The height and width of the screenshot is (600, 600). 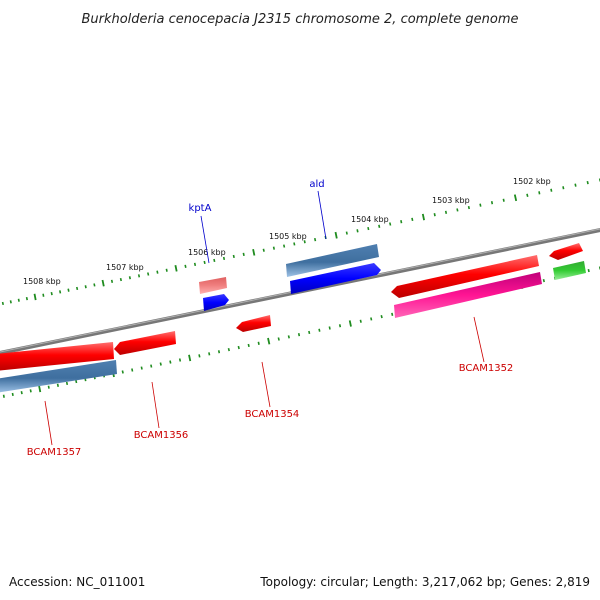 What do you see at coordinates (451, 200) in the screenshot?
I see `tick-label-1503: 1503 kbp` at bounding box center [451, 200].